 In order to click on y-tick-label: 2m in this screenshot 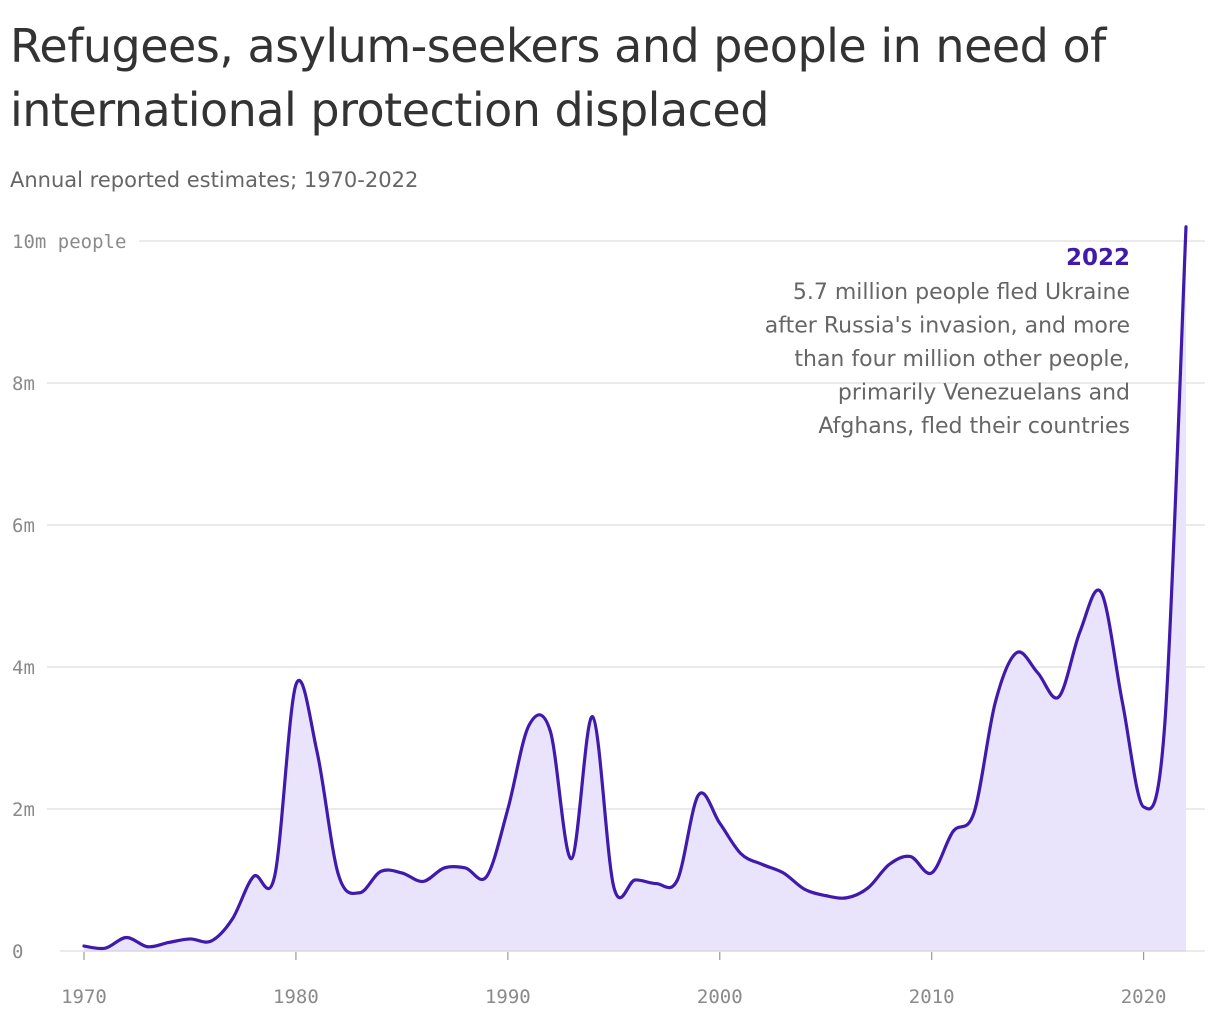, I will do `click(23, 810)`.